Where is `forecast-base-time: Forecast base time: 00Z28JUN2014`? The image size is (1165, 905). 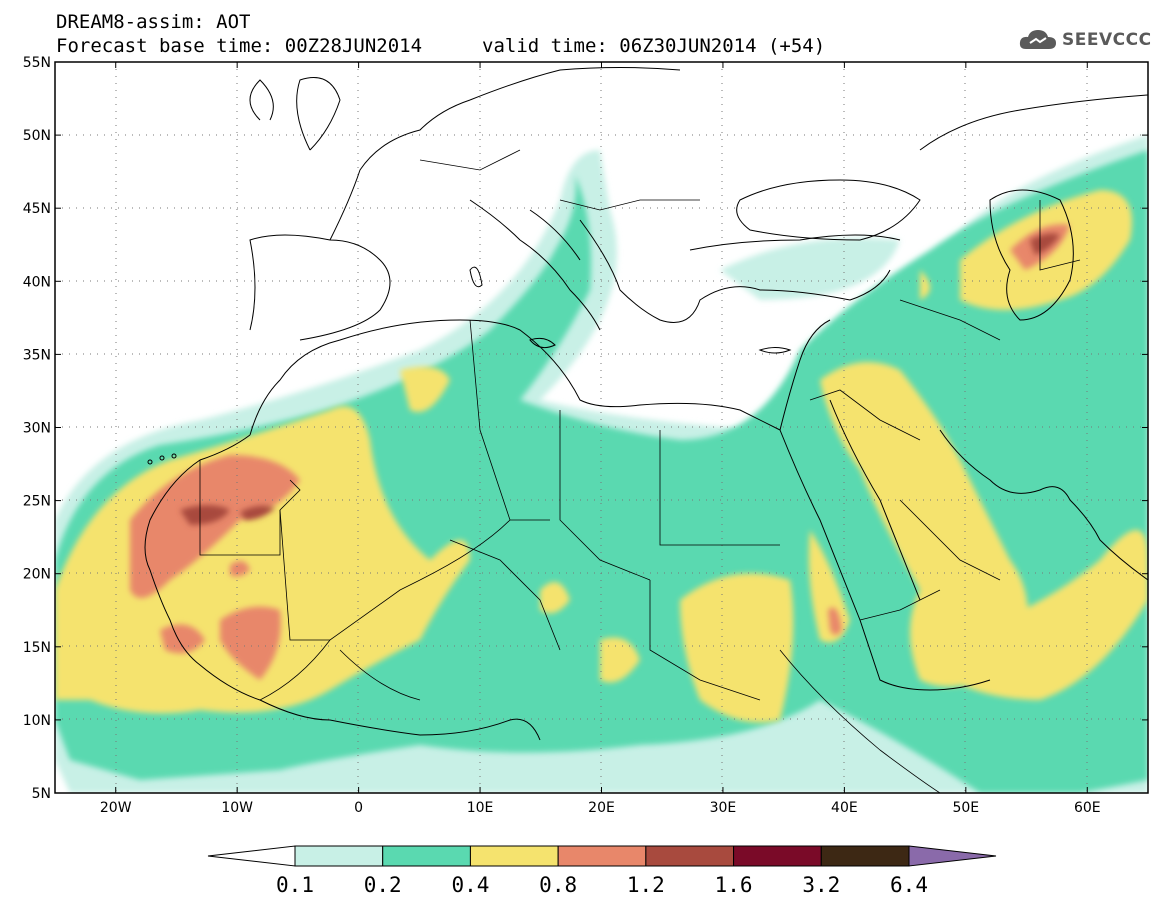 forecast-base-time: Forecast base time: 00Z28JUN2014 is located at coordinates (239, 46).